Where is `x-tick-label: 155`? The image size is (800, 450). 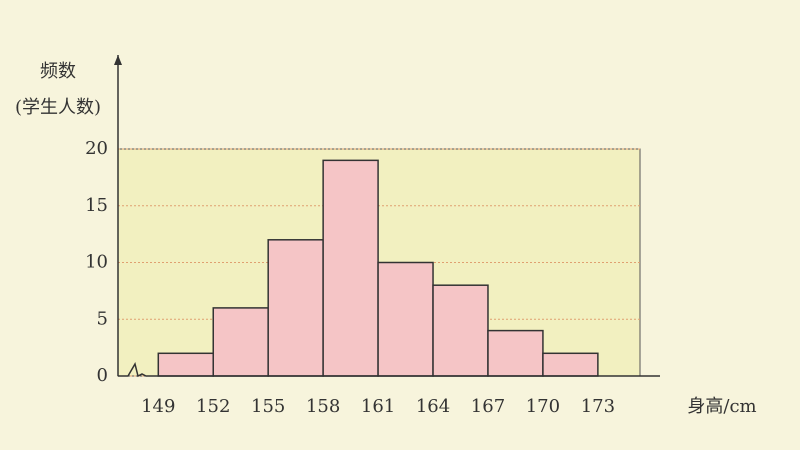
x-tick-label: 155 is located at coordinates (268, 406).